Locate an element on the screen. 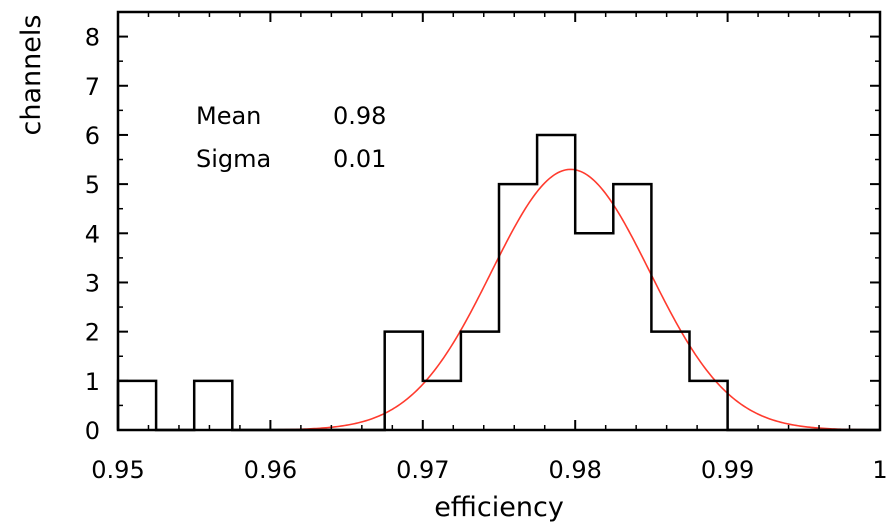 This screenshot has width=886, height=531. stats-sigma-label: Sigma is located at coordinates (233, 159).